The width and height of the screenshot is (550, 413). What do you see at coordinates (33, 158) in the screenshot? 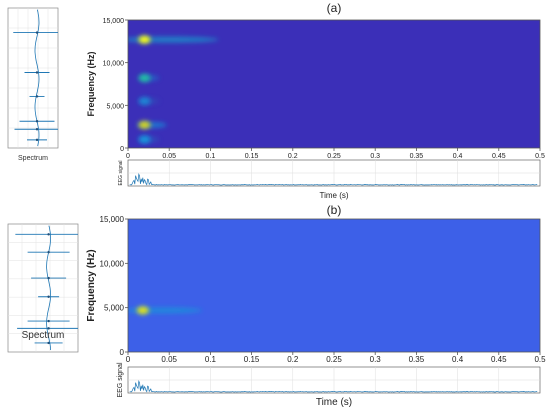
I see `spectrum-label-a: Spectrum` at bounding box center [33, 158].